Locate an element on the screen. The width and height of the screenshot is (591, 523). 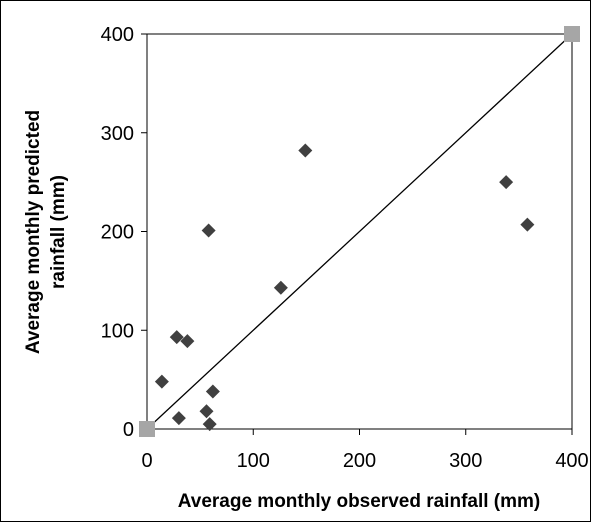
x-tick-label: 400 is located at coordinates (571, 461).